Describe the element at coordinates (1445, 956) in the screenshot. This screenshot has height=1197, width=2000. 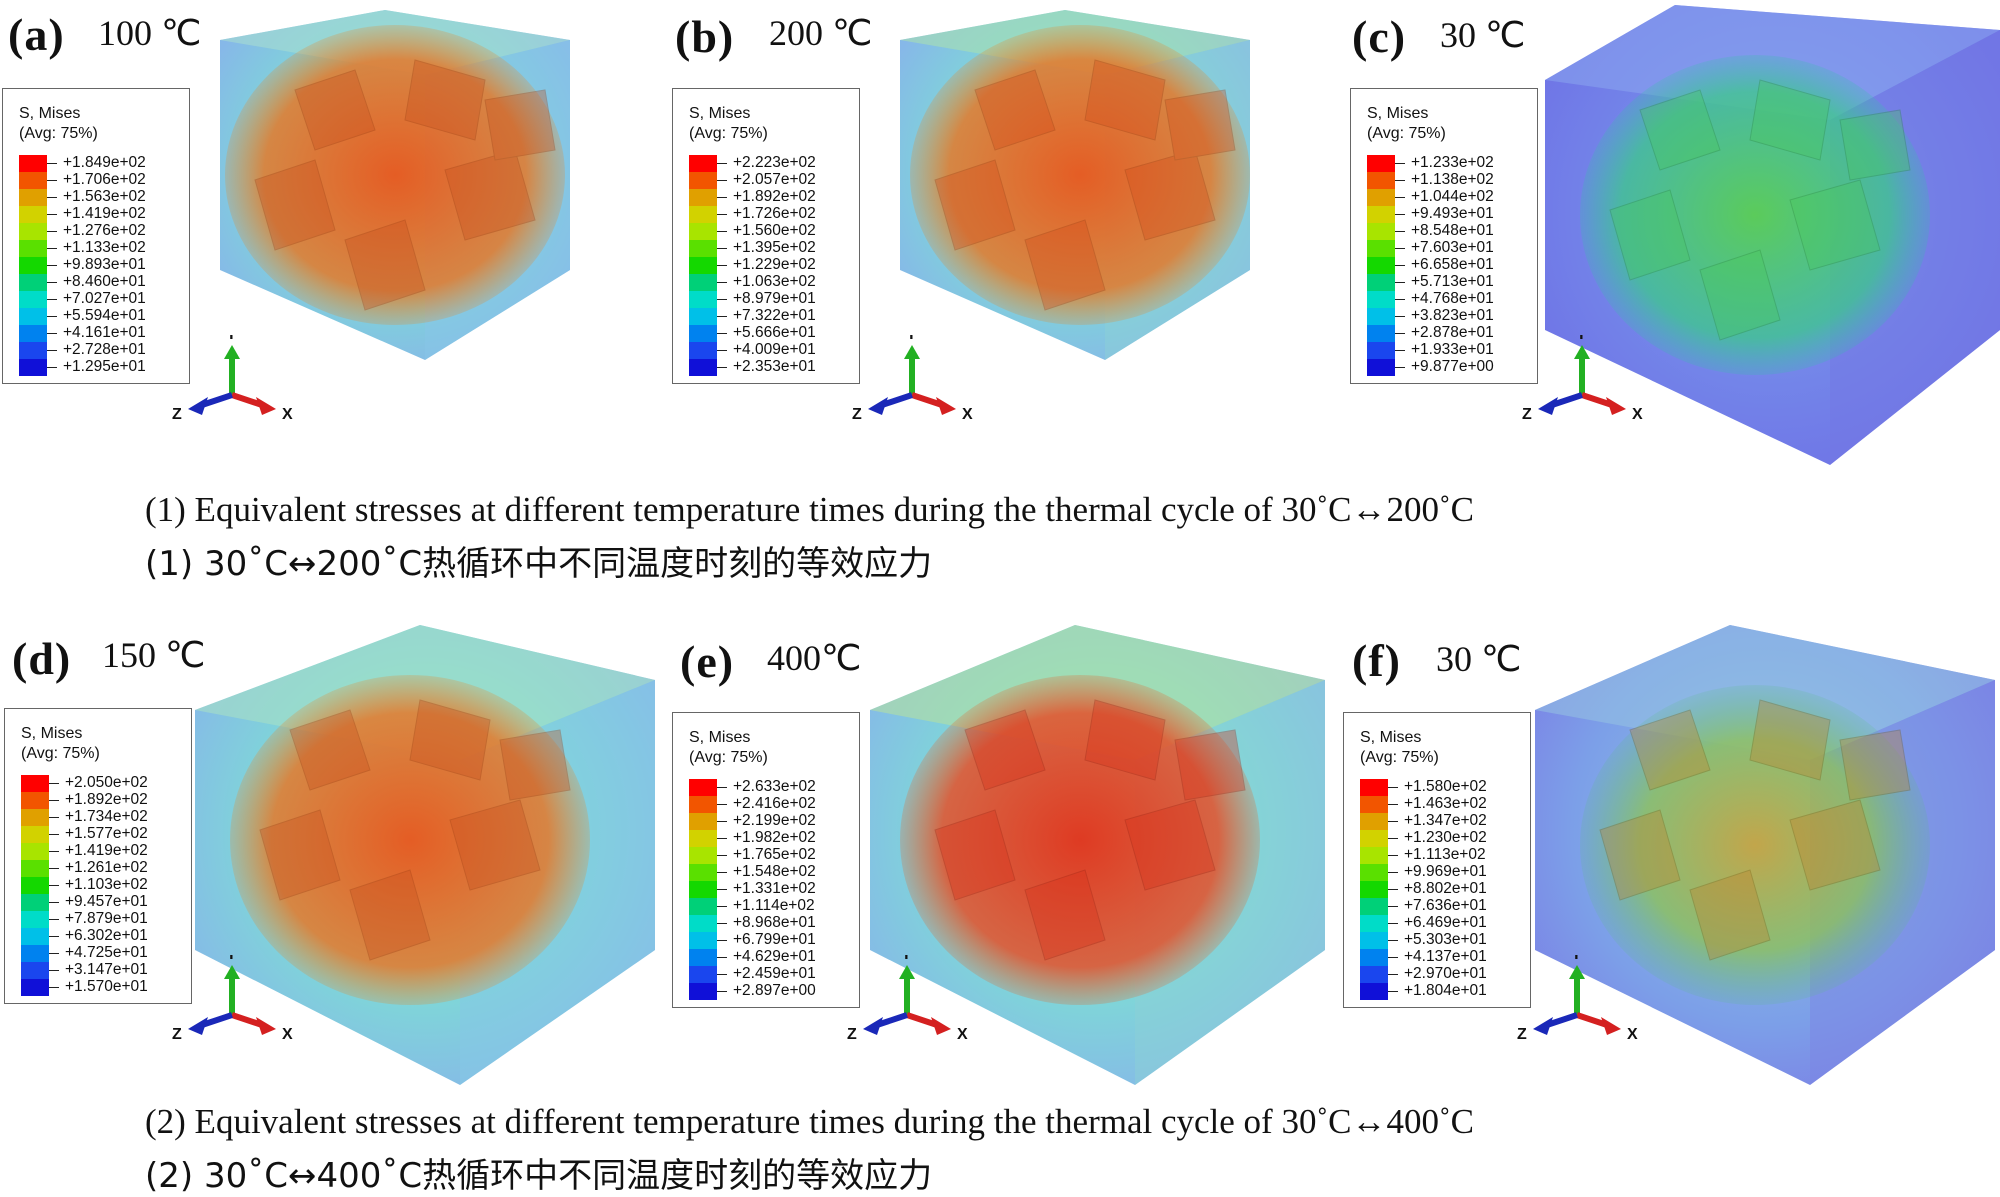
I see `legend-value: +4.137e+01` at that location.